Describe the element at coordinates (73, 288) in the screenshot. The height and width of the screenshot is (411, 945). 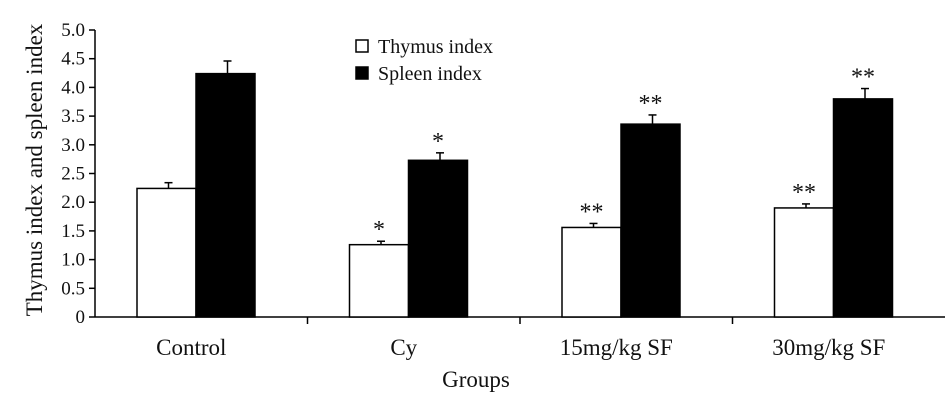
I see `y-tick-label: 0.5` at that location.